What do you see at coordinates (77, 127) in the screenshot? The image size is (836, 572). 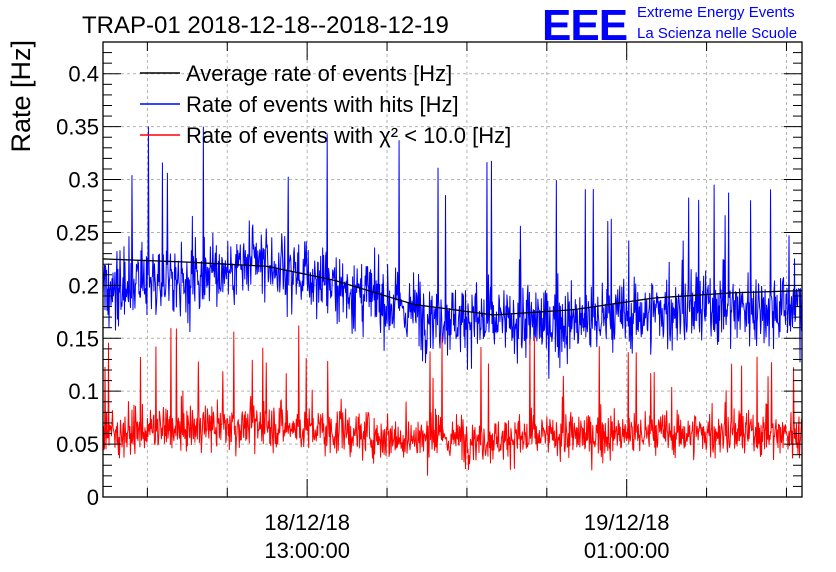 I see `y-tick-label: 0.35` at bounding box center [77, 127].